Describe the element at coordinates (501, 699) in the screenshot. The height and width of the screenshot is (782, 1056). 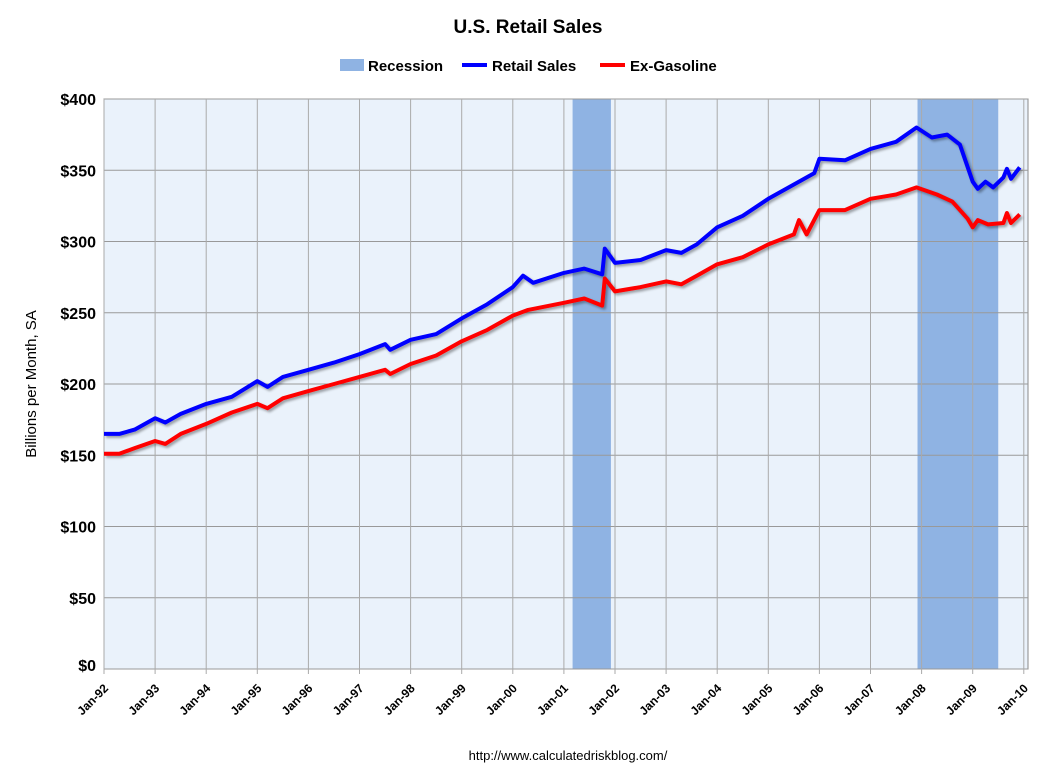
I see `x-tick-label: Jan-00` at that location.